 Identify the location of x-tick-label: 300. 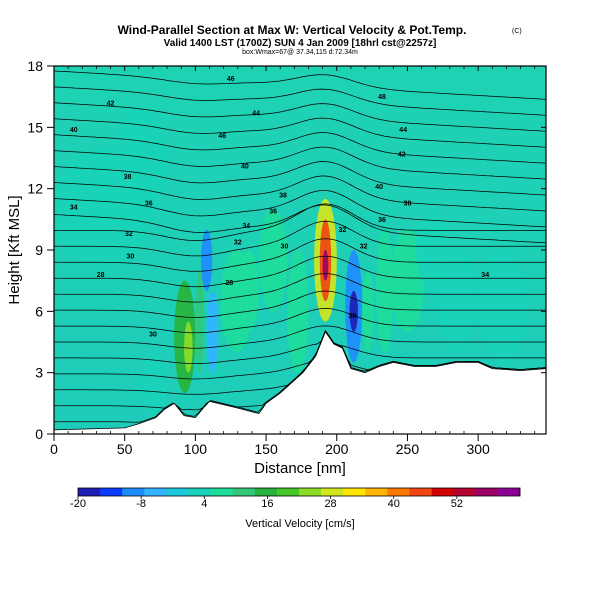
(478, 449).